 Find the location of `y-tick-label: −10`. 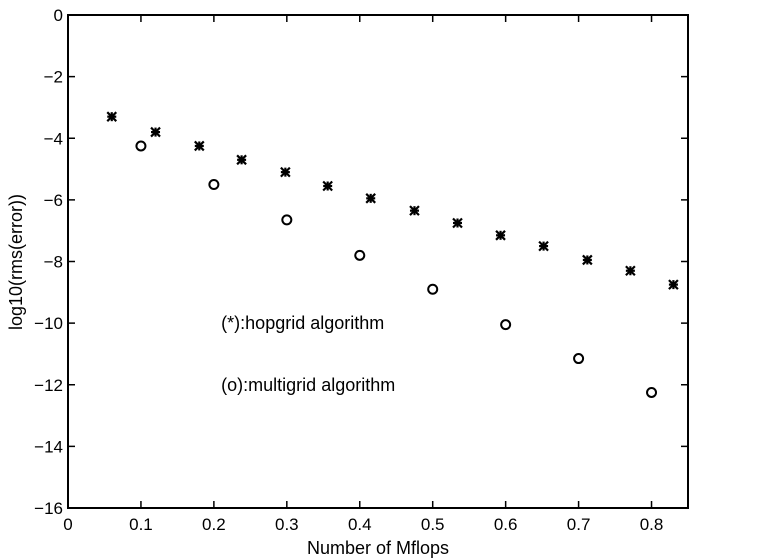

y-tick-label: −10 is located at coordinates (48, 323).